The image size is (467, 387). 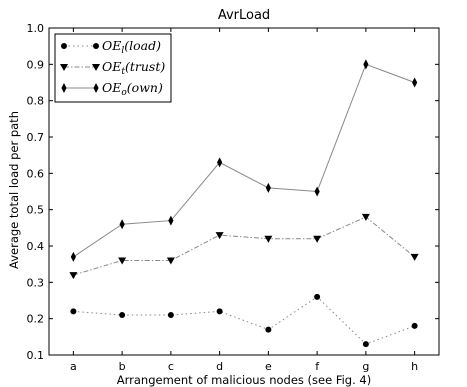 What do you see at coordinates (36, 101) in the screenshot?
I see `y-tick-label: 0.8` at bounding box center [36, 101].